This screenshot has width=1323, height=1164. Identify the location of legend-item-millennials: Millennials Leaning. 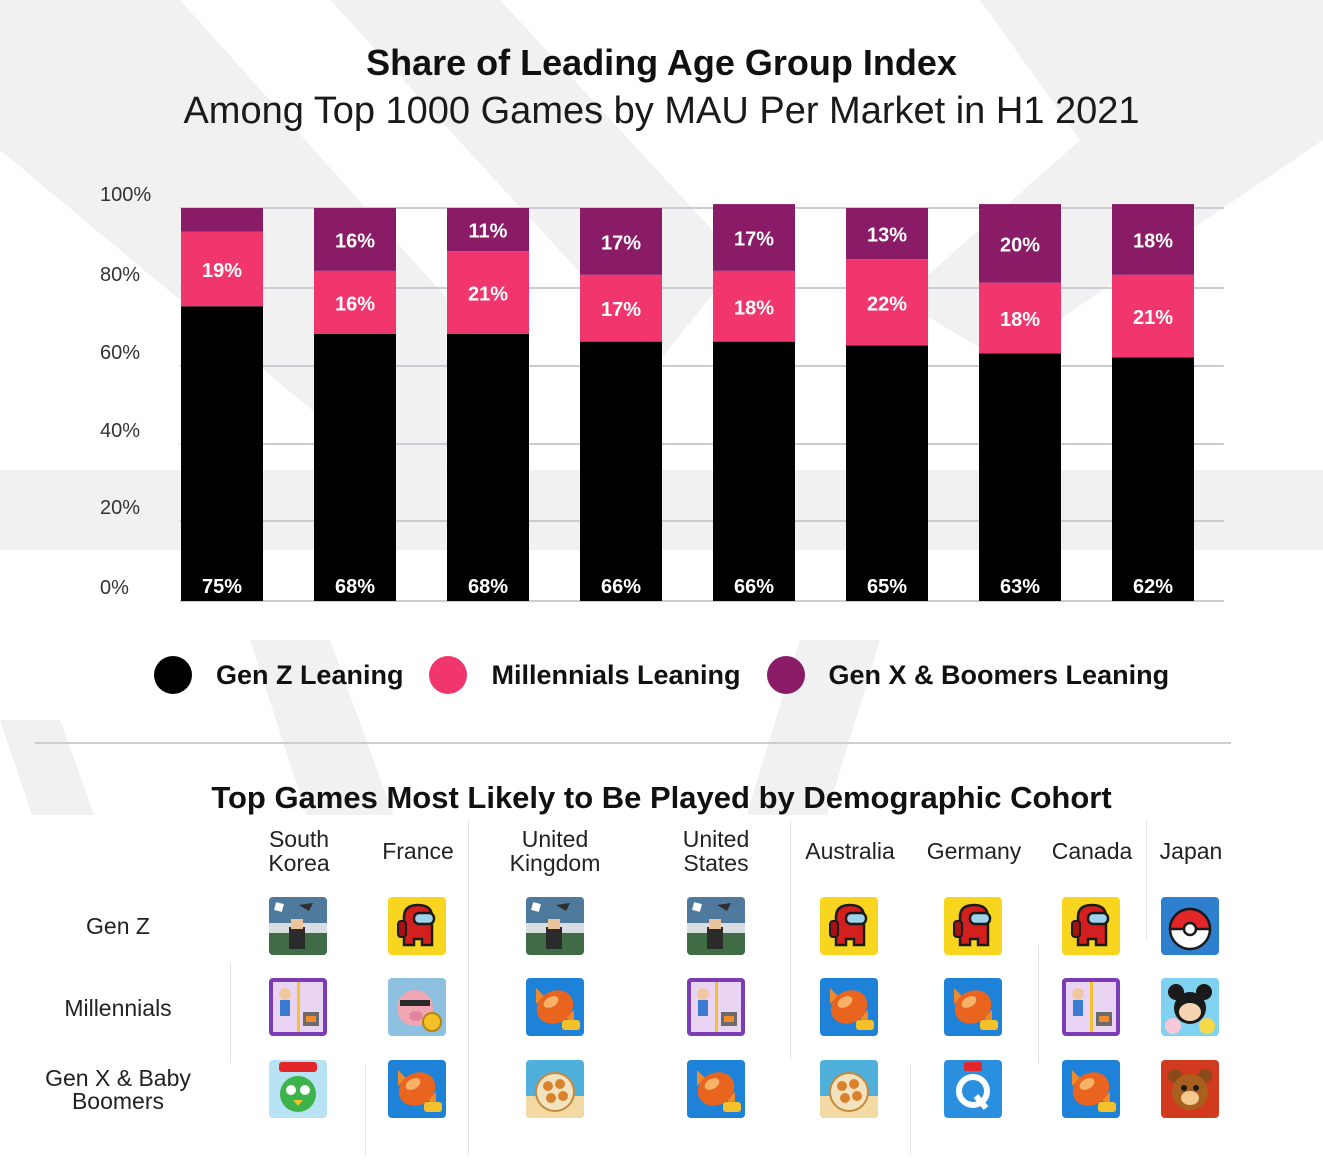
(585, 675).